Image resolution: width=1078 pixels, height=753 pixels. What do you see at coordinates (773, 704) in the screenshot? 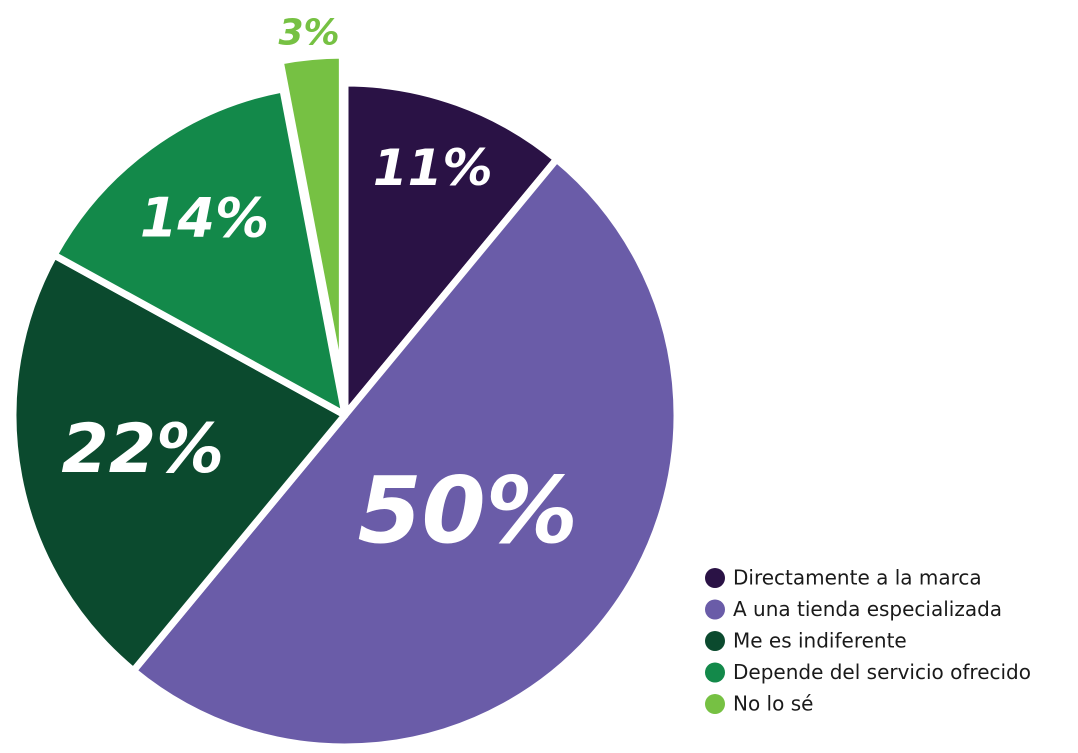
I see `legend-label: No lo sé` at bounding box center [773, 704].